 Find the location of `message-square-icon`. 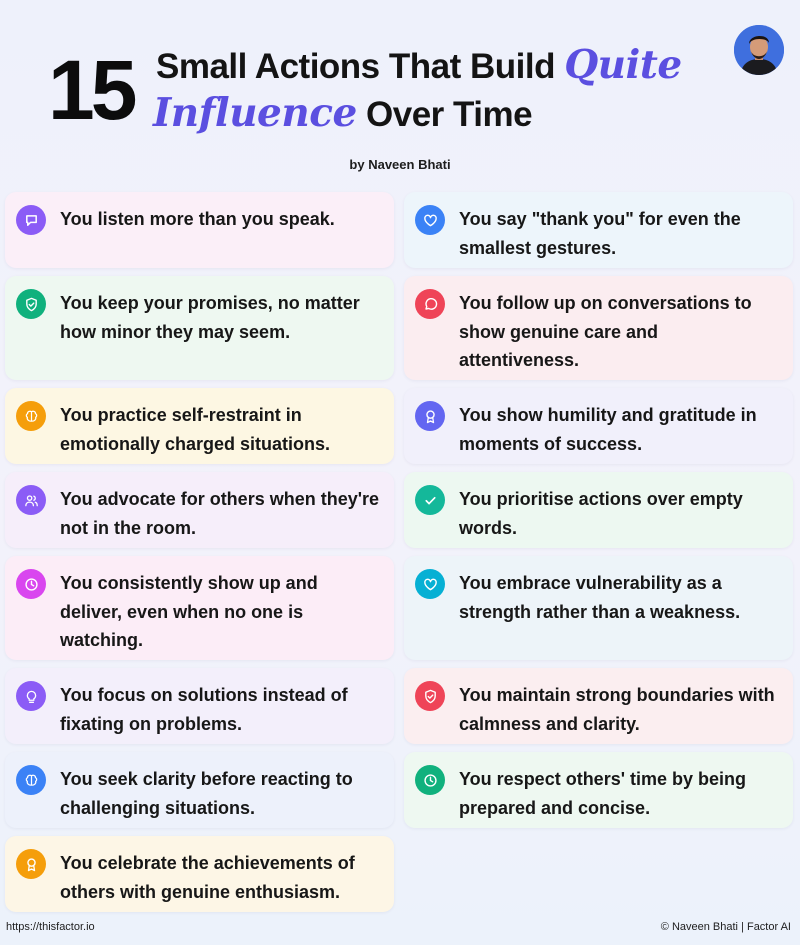

message-square-icon is located at coordinates (31, 220).